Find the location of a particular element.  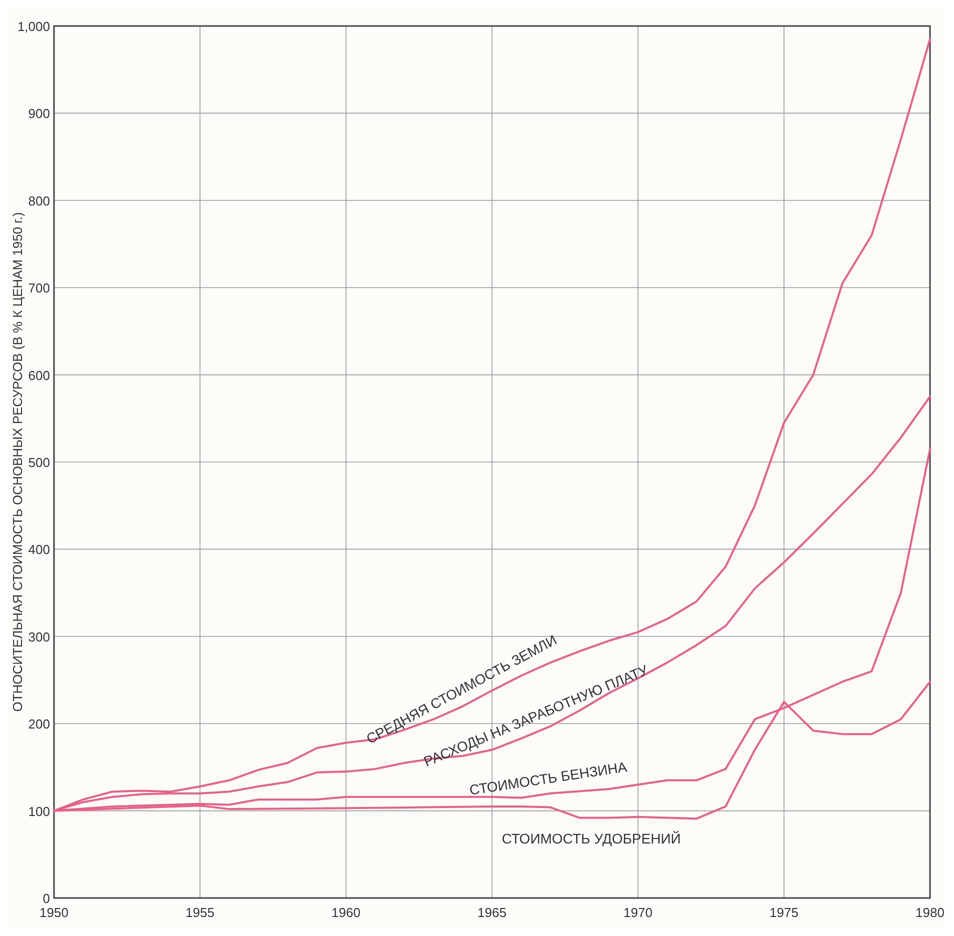

y-tick-label: 200 is located at coordinates (39, 724).